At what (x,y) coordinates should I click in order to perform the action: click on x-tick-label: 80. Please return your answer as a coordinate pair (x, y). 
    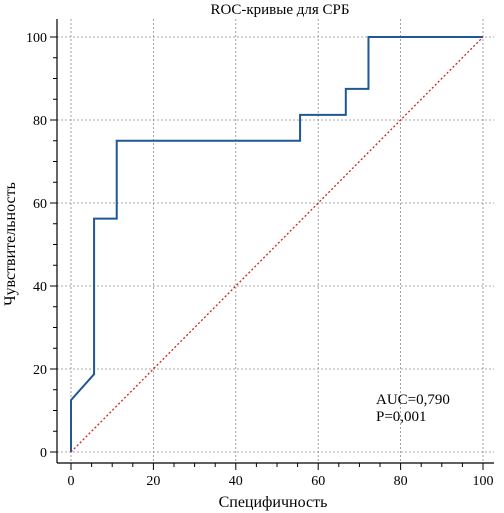
    Looking at the image, I should click on (401, 481).